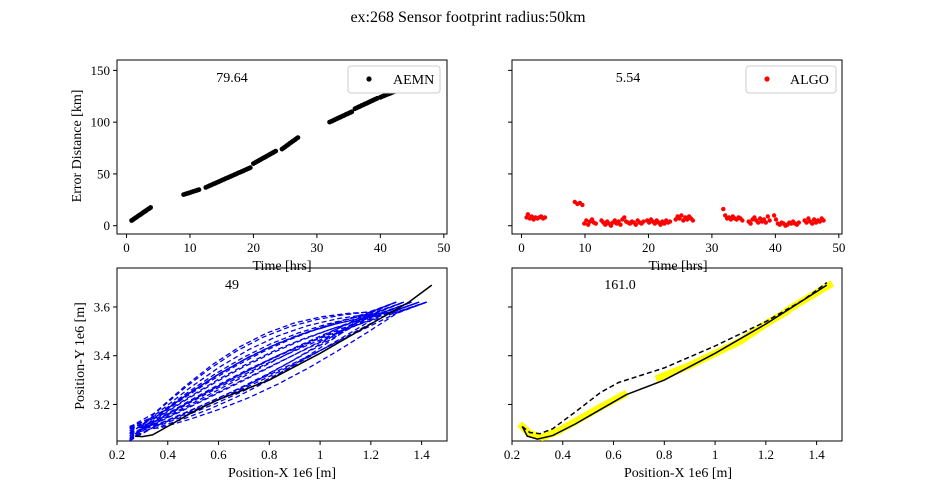 The width and height of the screenshot is (936, 504). I want to click on y-tick-label: 0, so click(107, 225).